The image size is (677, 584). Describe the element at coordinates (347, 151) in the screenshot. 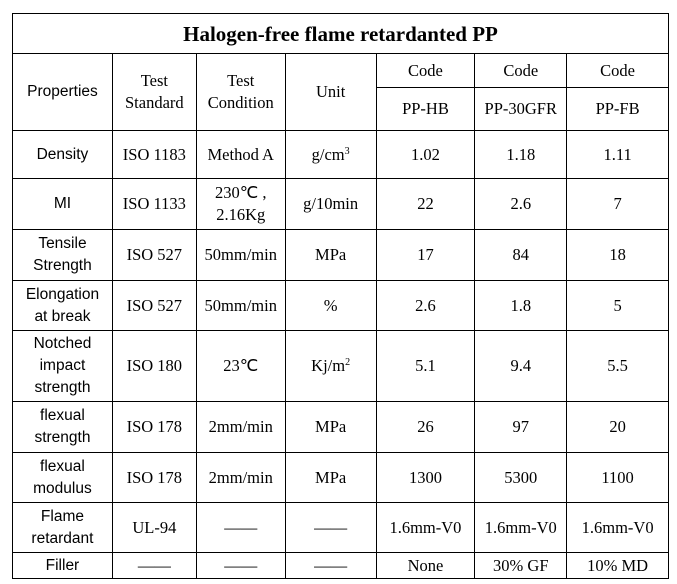

I see `unit-superscript: 3` at that location.